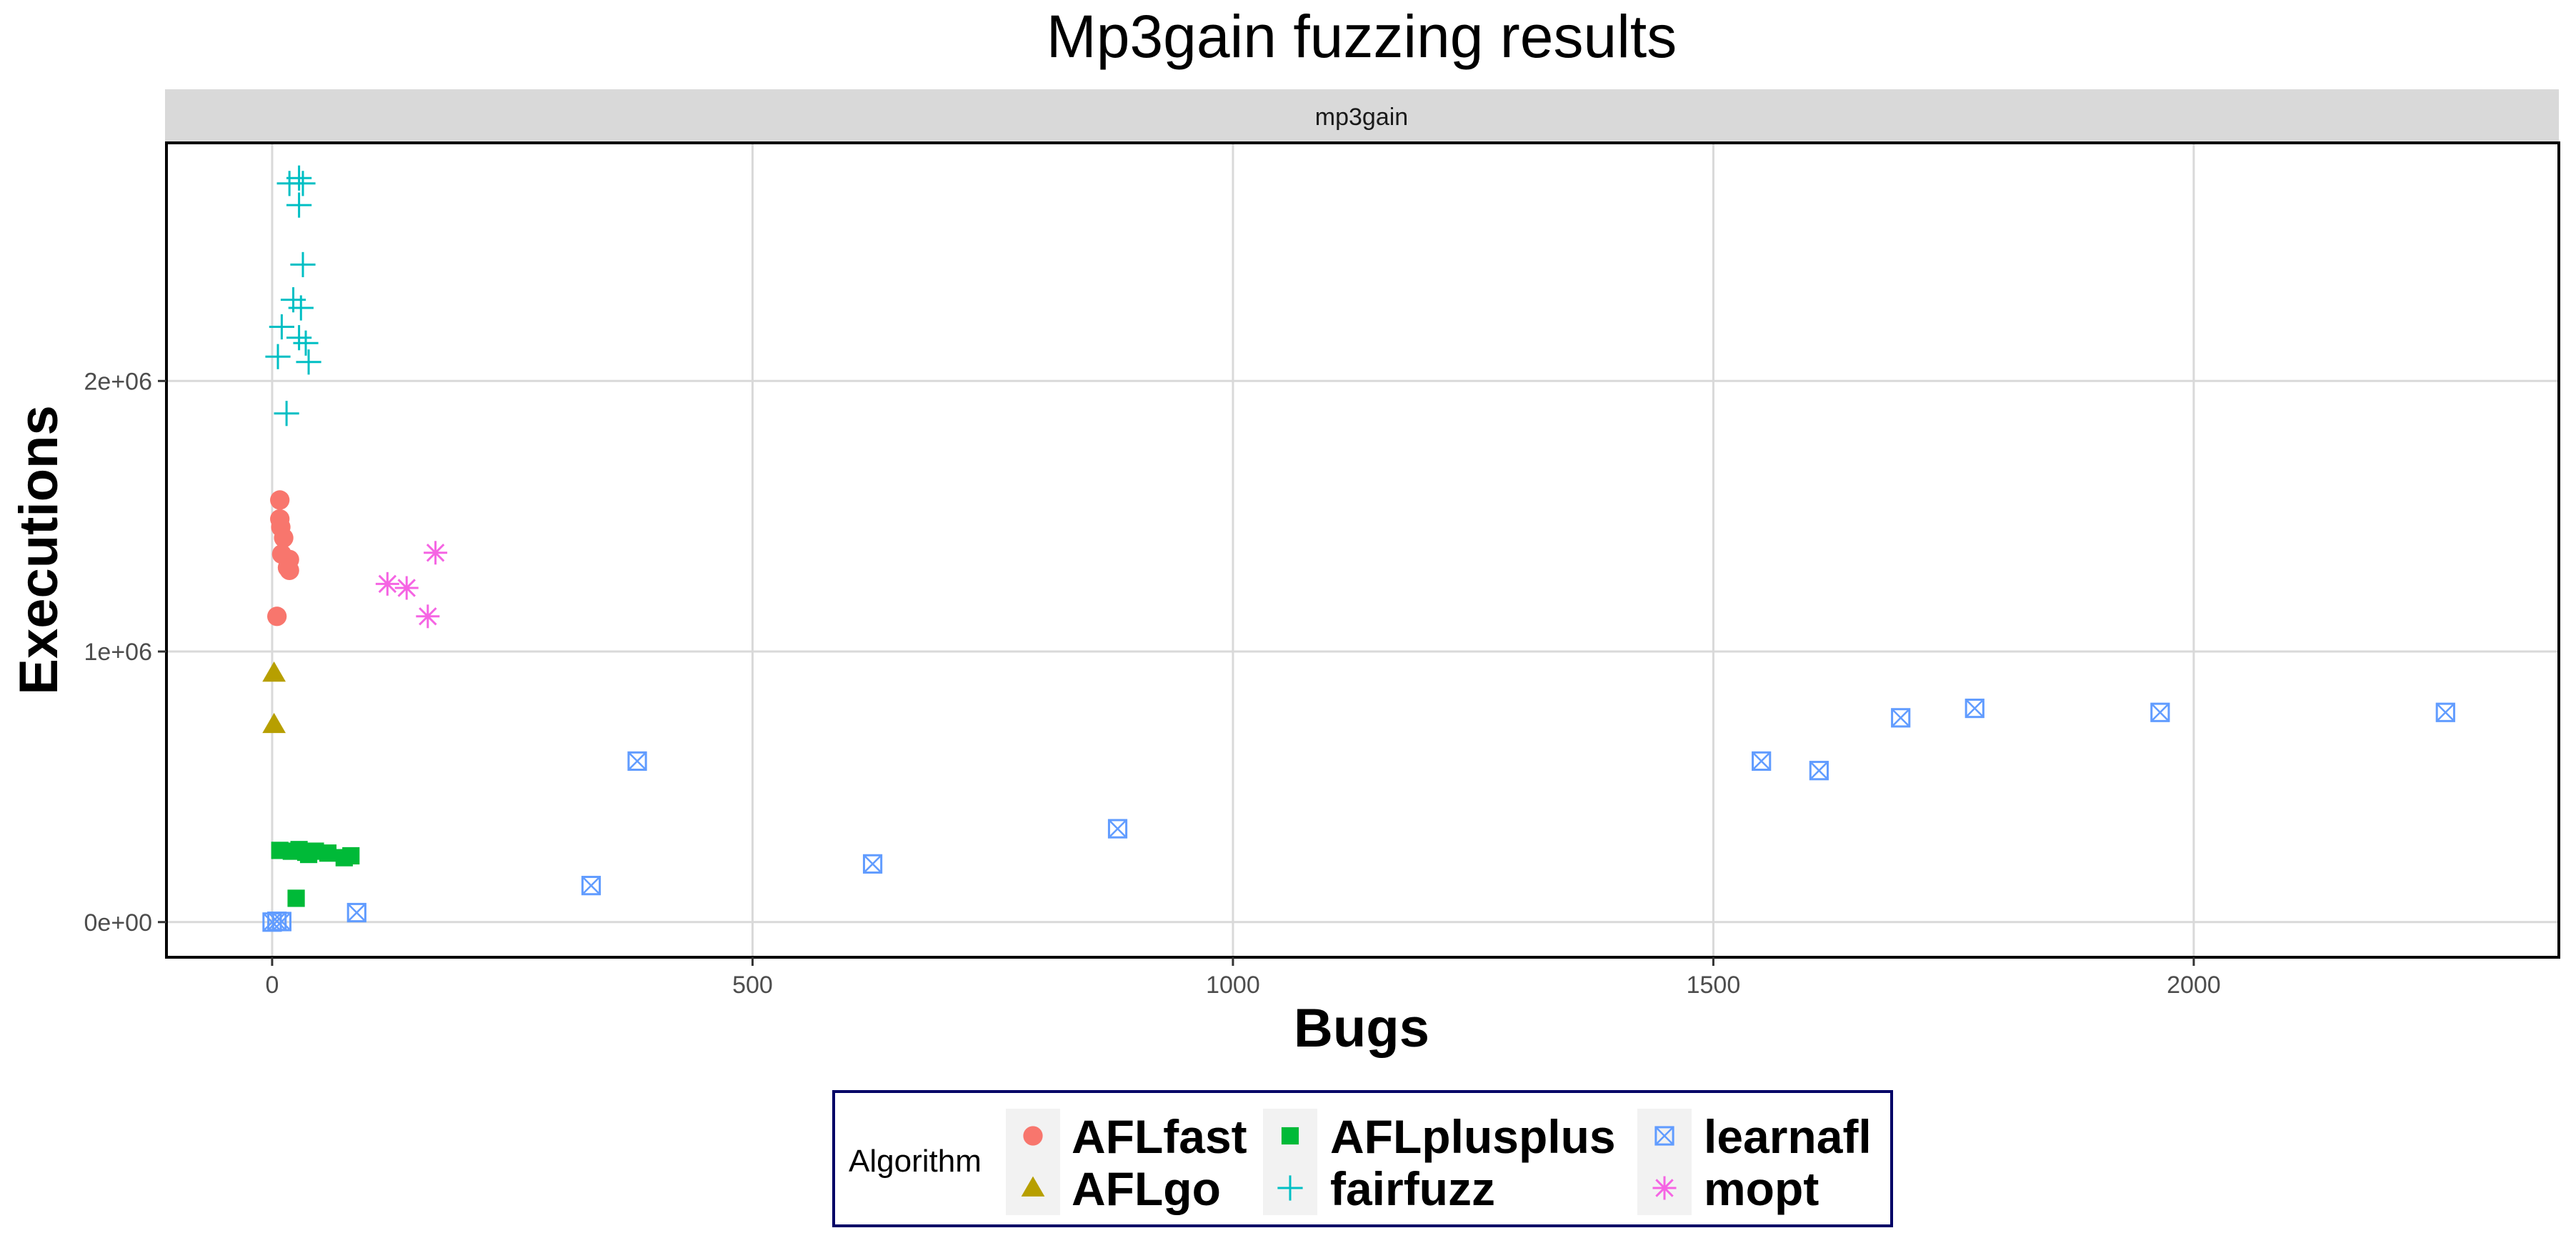 The image size is (2576, 1243). I want to click on x-tick-label: 500, so click(752, 985).